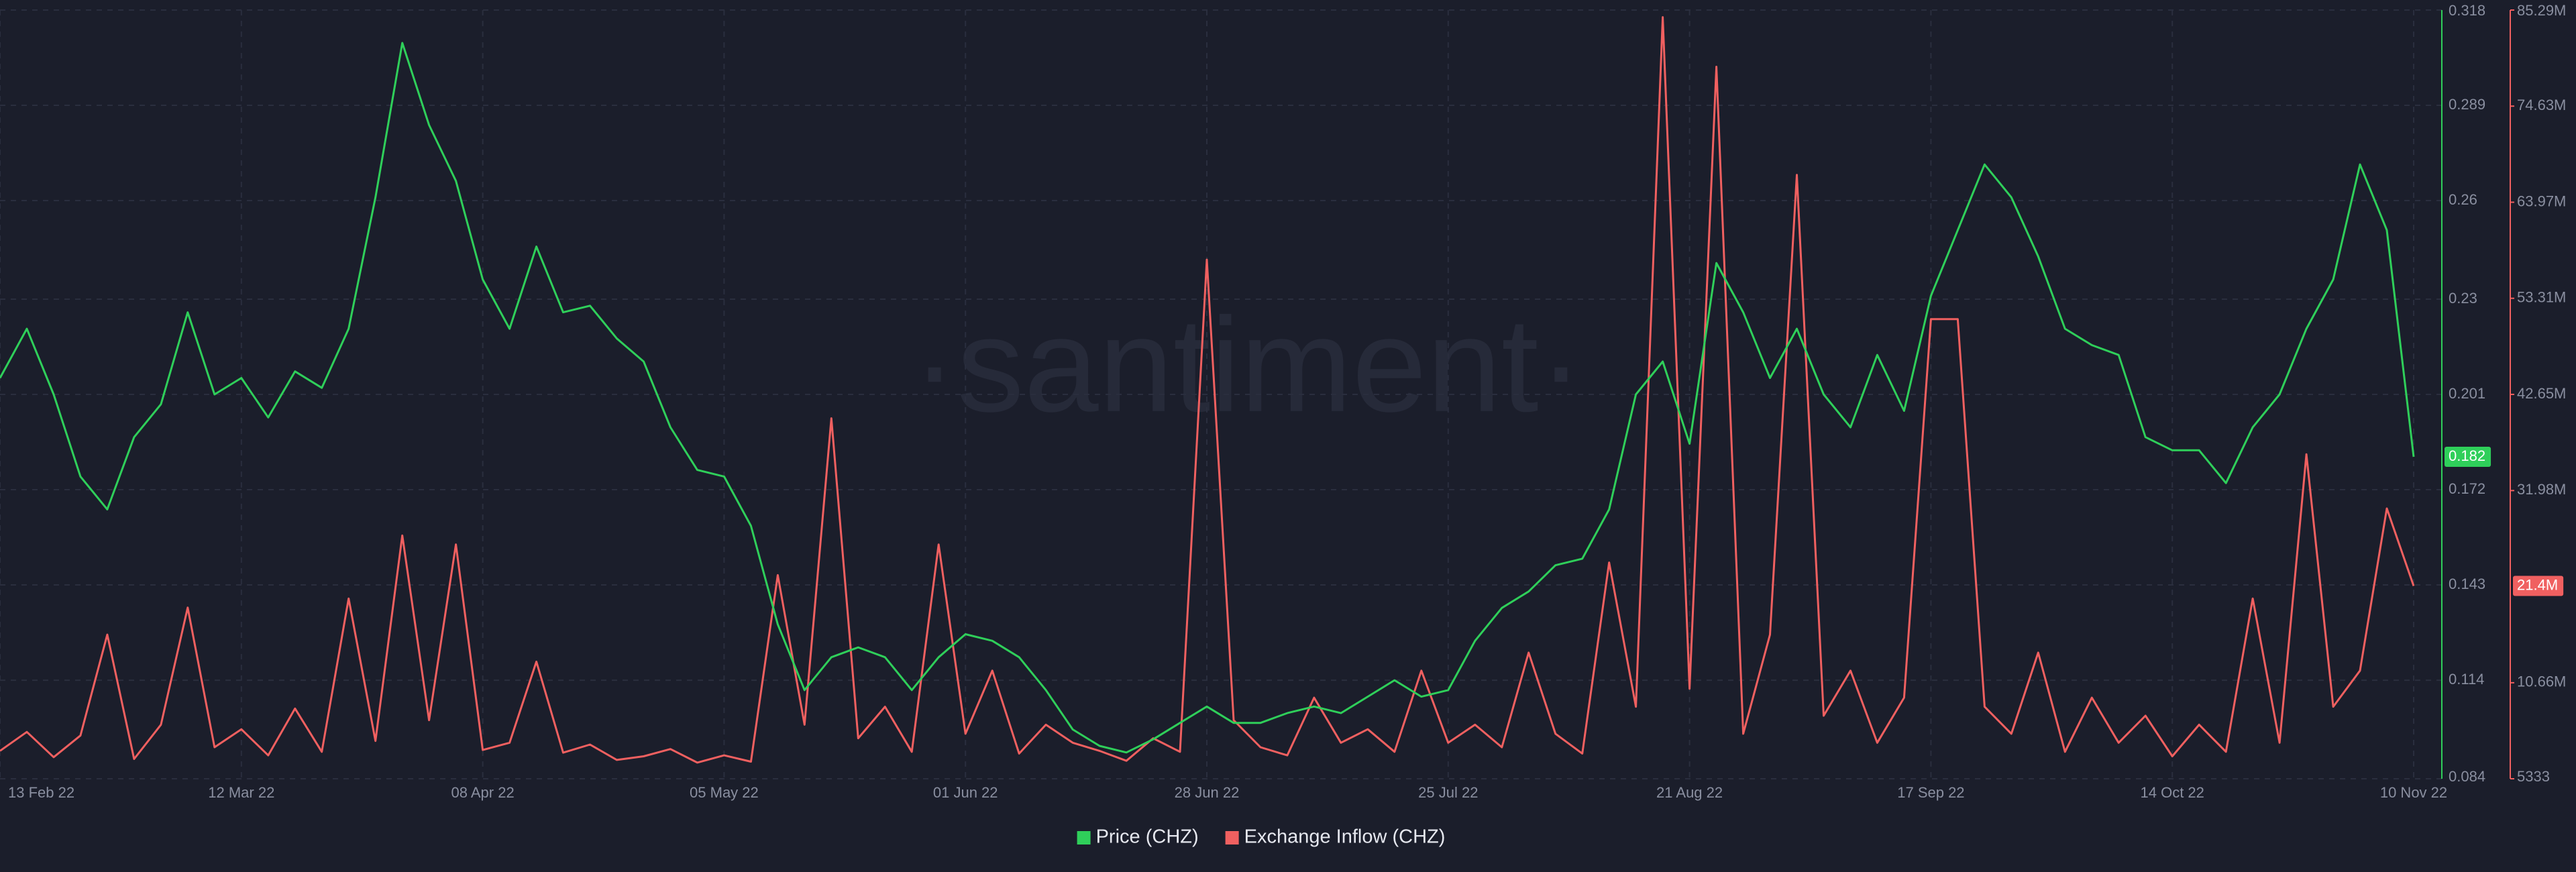 The width and height of the screenshot is (2576, 872). Describe the element at coordinates (2467, 104) in the screenshot. I see `y-tick-label: 0.289` at that location.